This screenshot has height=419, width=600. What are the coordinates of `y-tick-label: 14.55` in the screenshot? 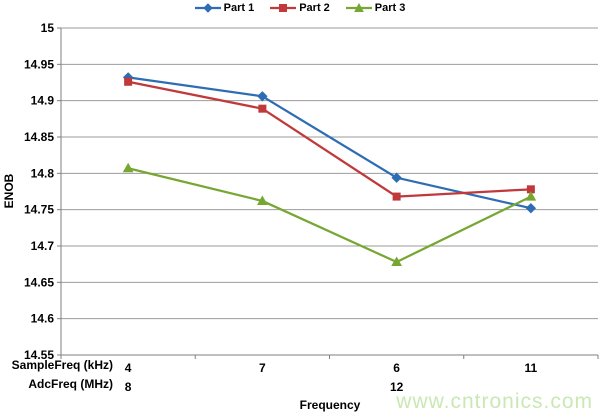 It's located at (39, 355).